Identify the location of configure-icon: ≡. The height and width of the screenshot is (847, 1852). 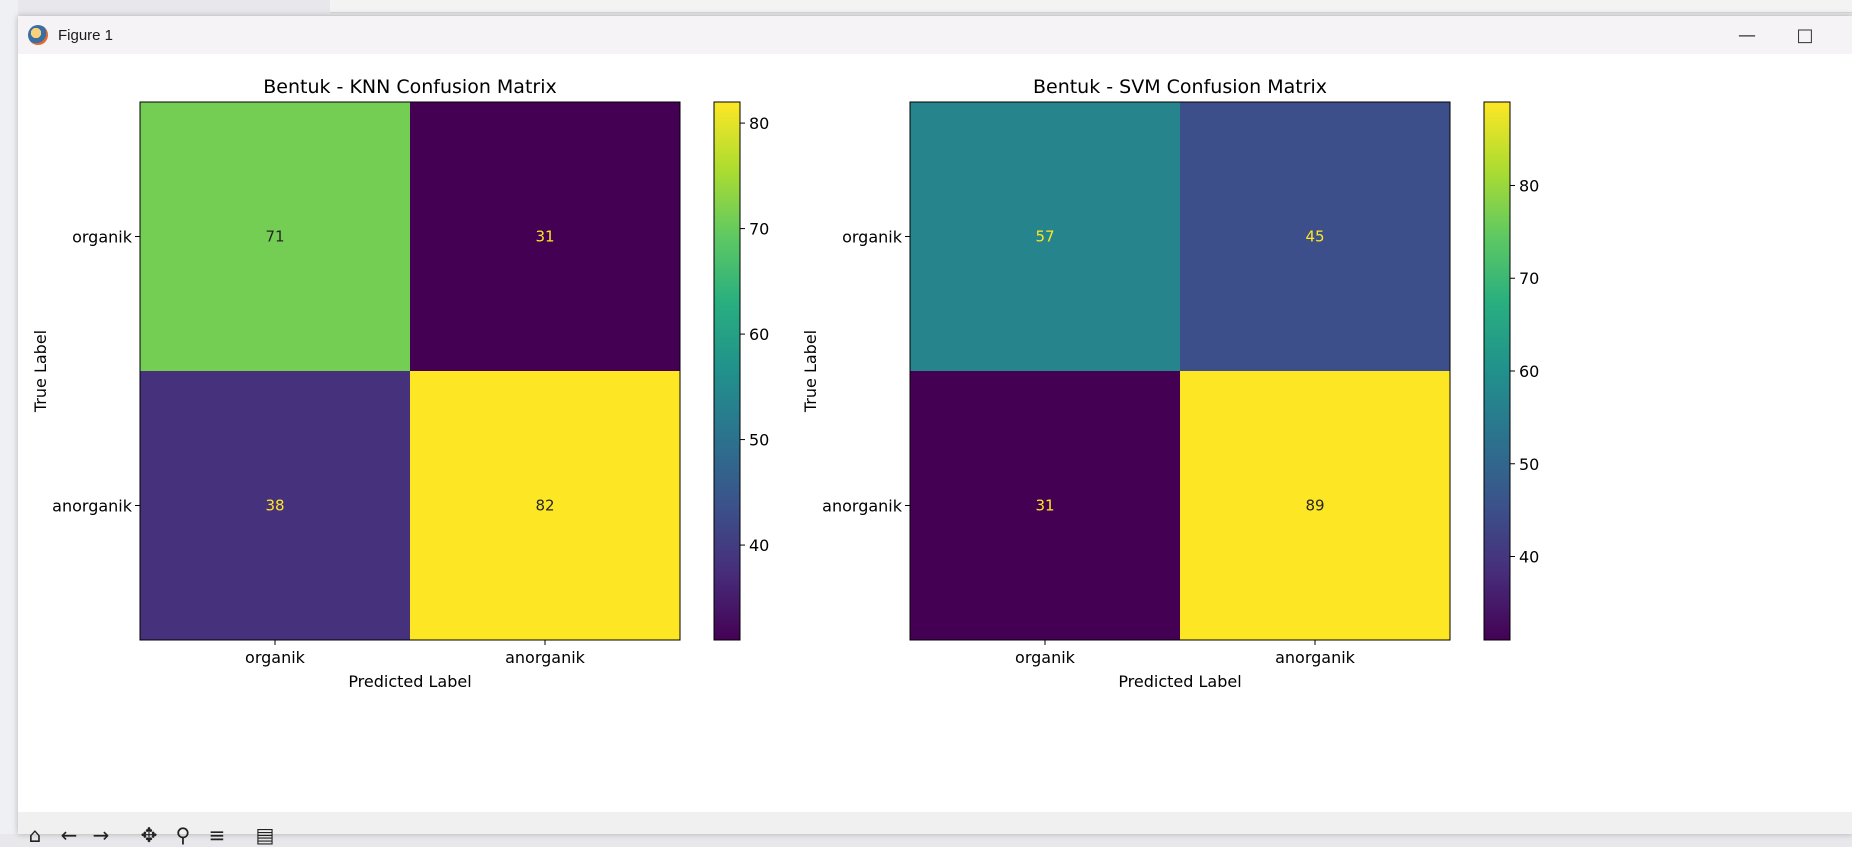
(217, 835).